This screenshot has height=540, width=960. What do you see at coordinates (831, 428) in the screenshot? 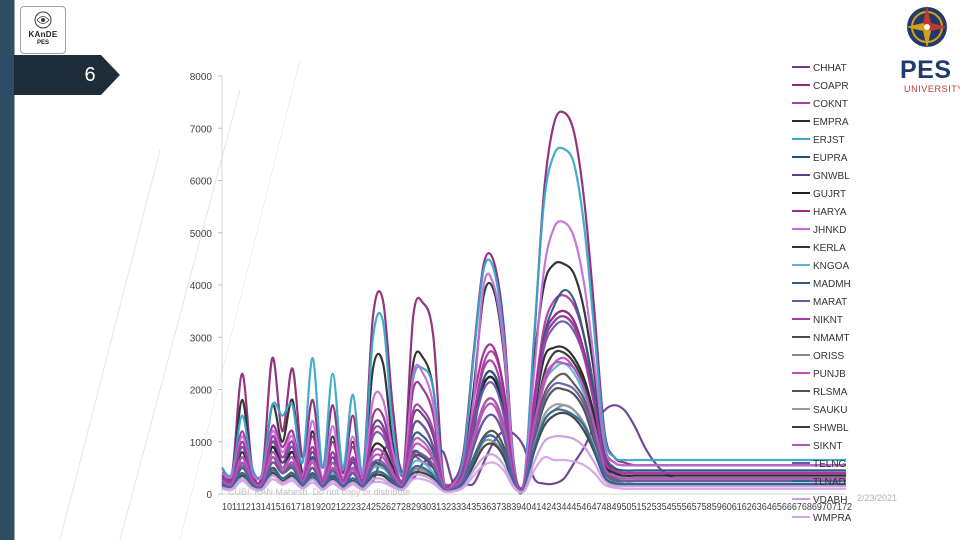
I see `legend-label-shwbl: SHWBL` at bounding box center [831, 428].